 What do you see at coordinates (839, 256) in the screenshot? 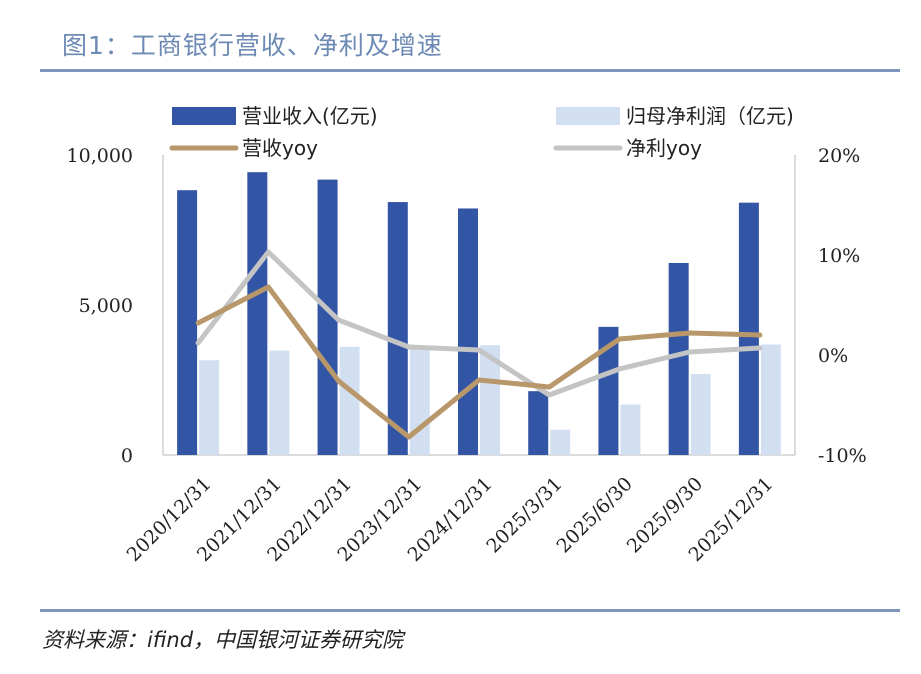
I see `right-tick-label: 10%` at bounding box center [839, 256].